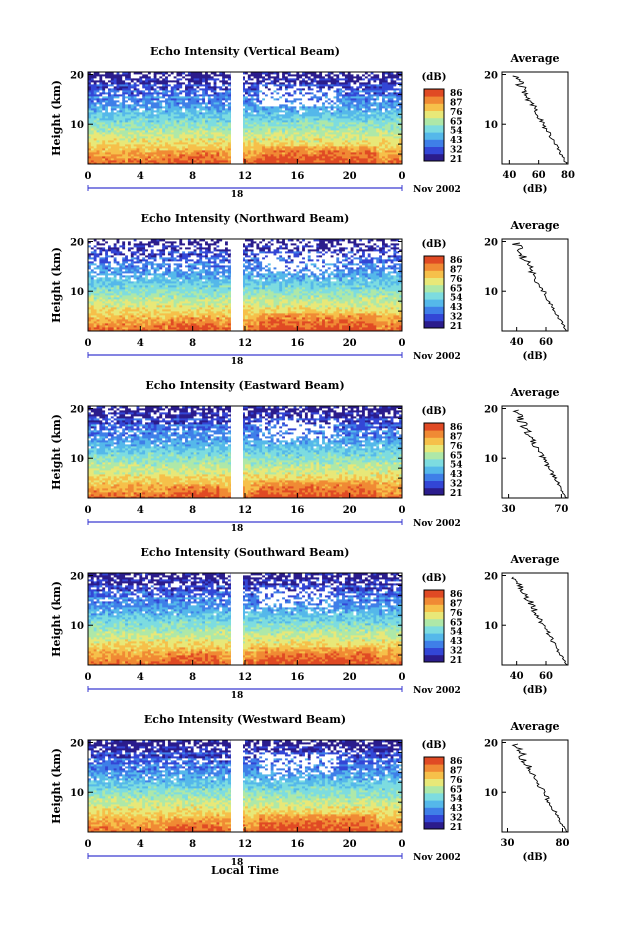  I want to click on heatmap-cells, so click(245, 118).